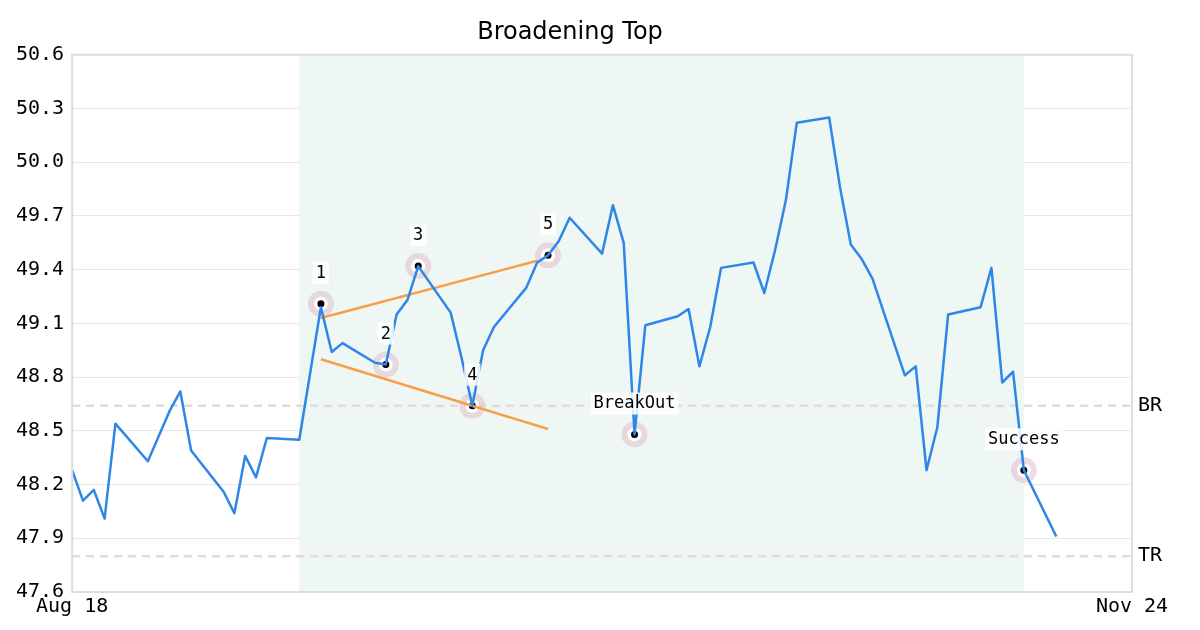 Image resolution: width=1200 pixels, height=630 pixels. What do you see at coordinates (634, 402) in the screenshot?
I see `annotation: BreakOut` at bounding box center [634, 402].